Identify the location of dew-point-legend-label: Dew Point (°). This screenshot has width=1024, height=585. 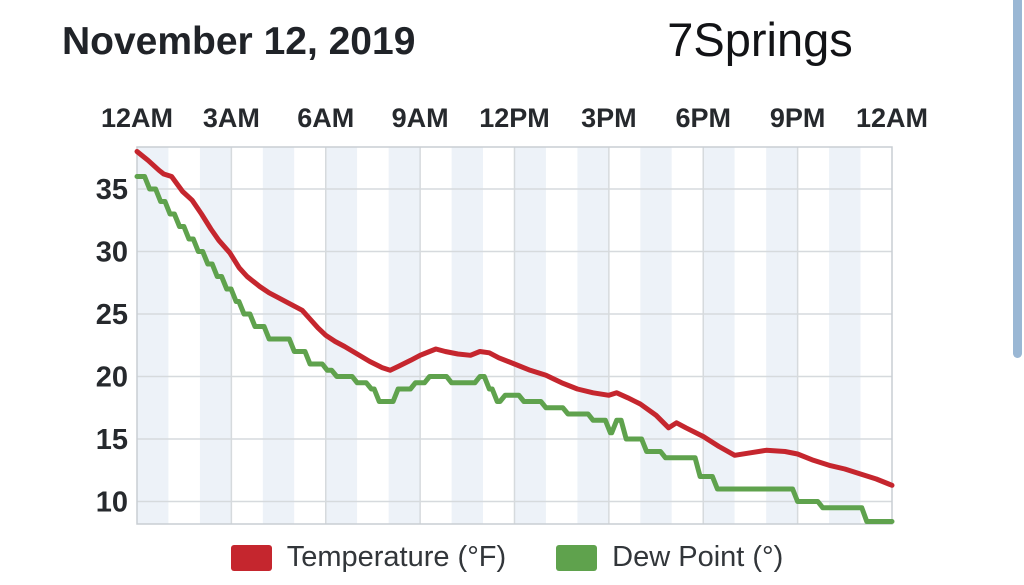
(698, 557).